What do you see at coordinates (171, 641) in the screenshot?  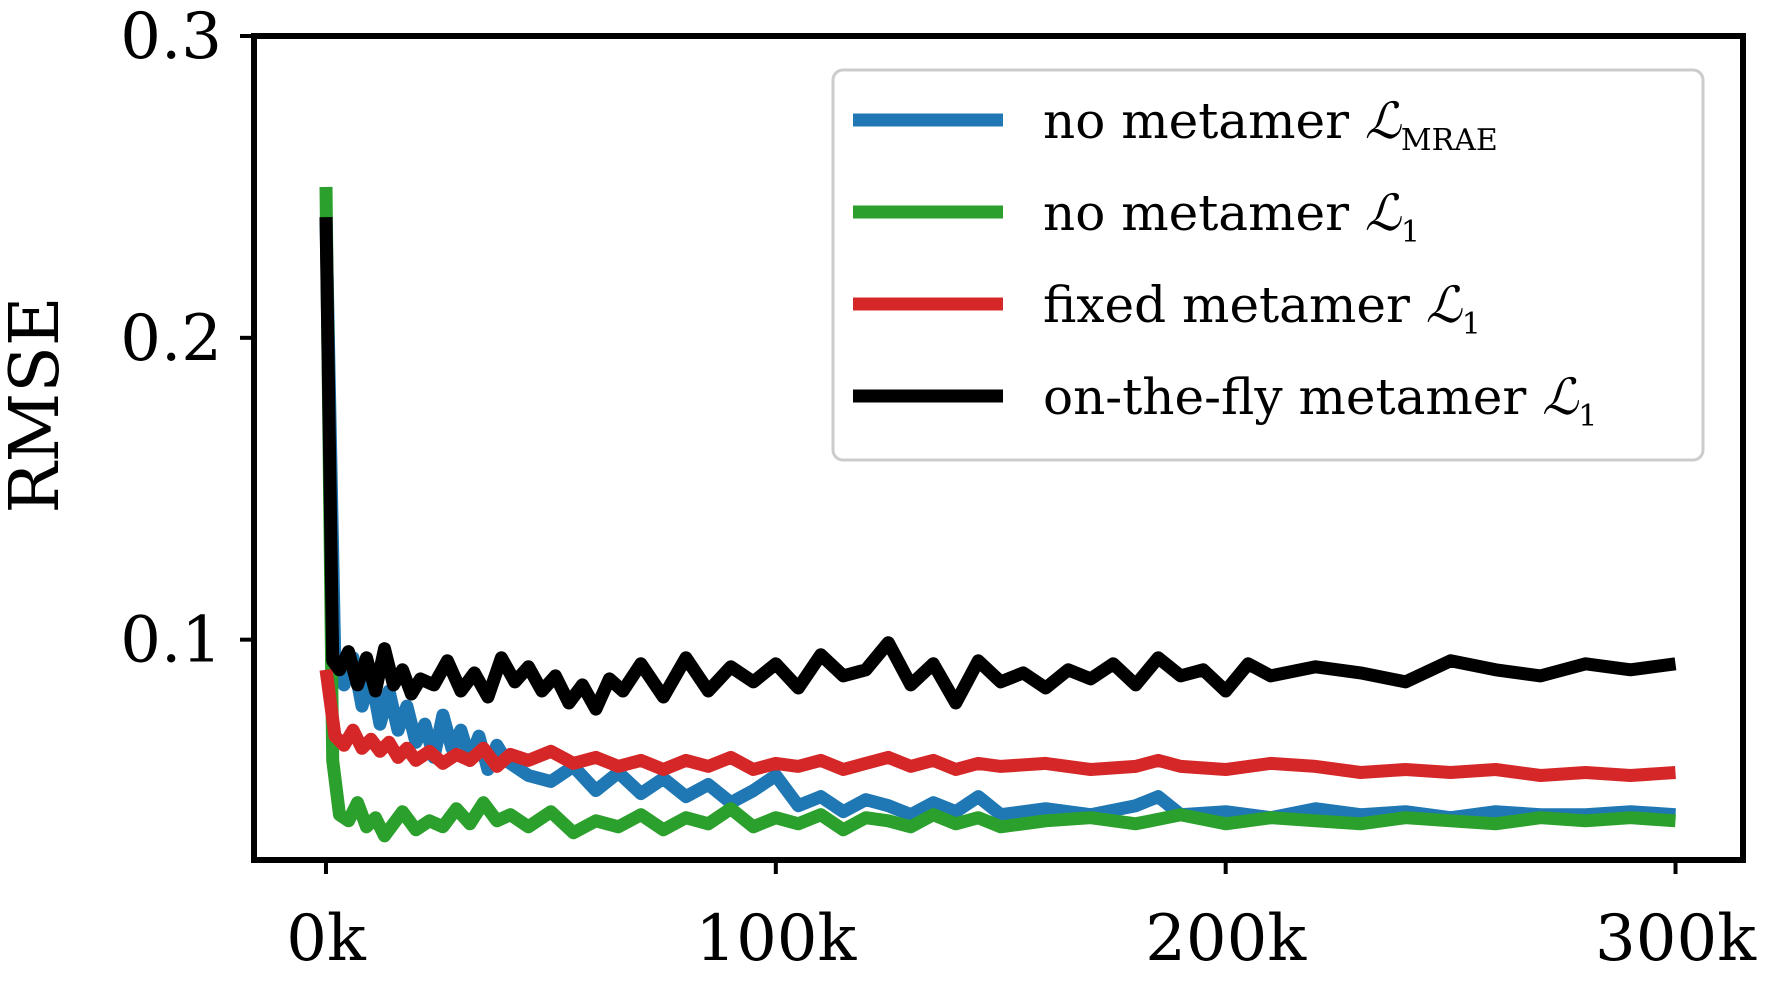 I see `y-tick-label: 0.1` at bounding box center [171, 641].